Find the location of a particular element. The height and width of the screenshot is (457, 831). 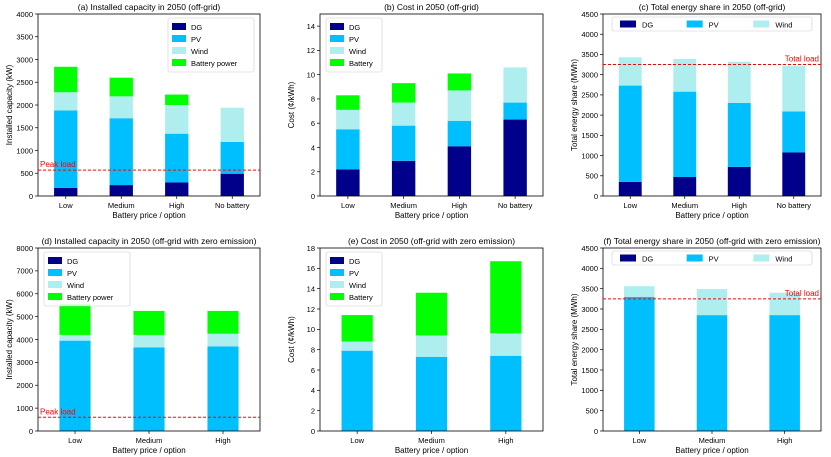

y-axis-label: Installed capacity (kW) is located at coordinates (9, 339).